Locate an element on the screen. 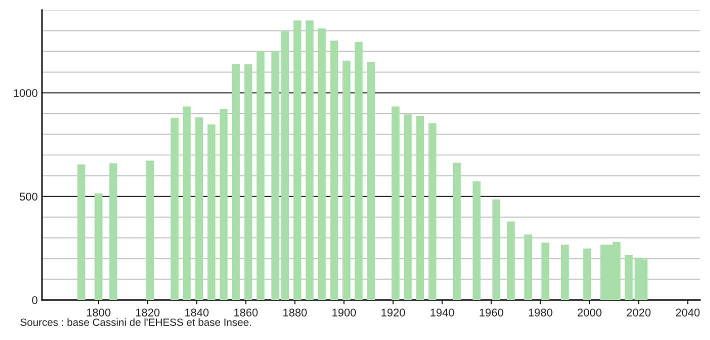  y-tick-label: 1000 is located at coordinates (26, 93).